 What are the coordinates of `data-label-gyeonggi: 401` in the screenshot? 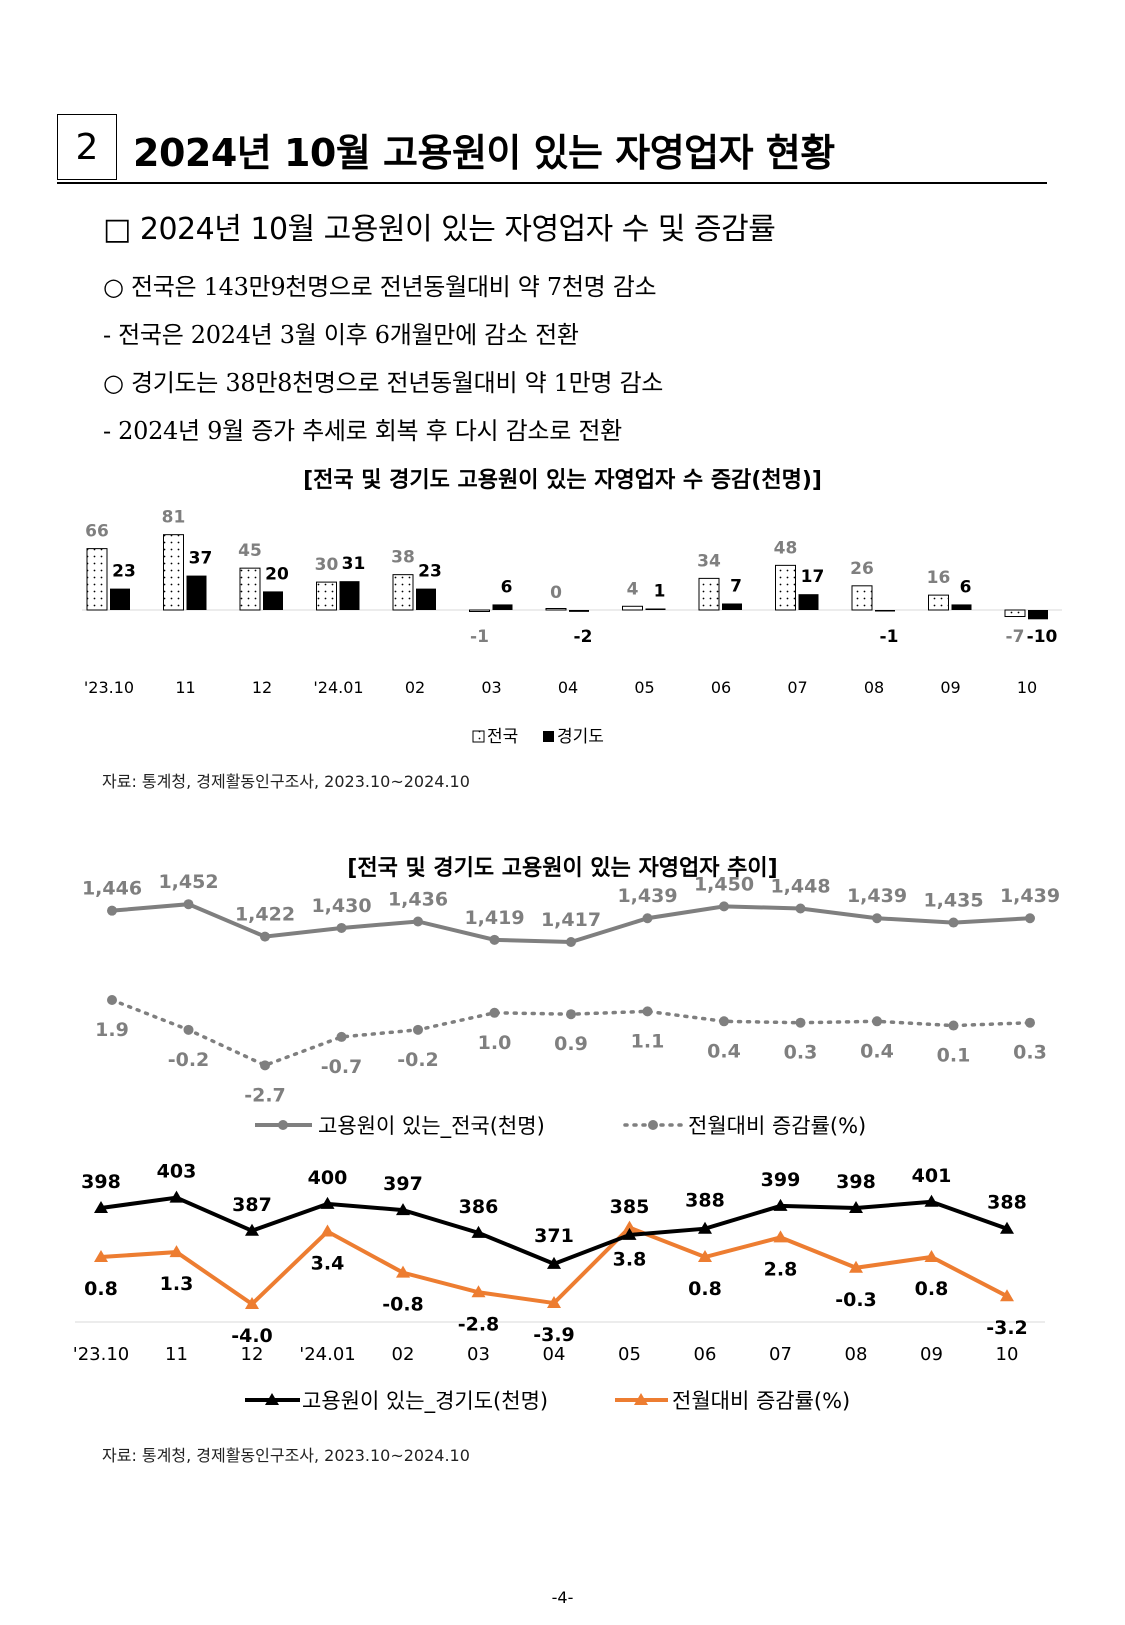 It's located at (932, 1176).